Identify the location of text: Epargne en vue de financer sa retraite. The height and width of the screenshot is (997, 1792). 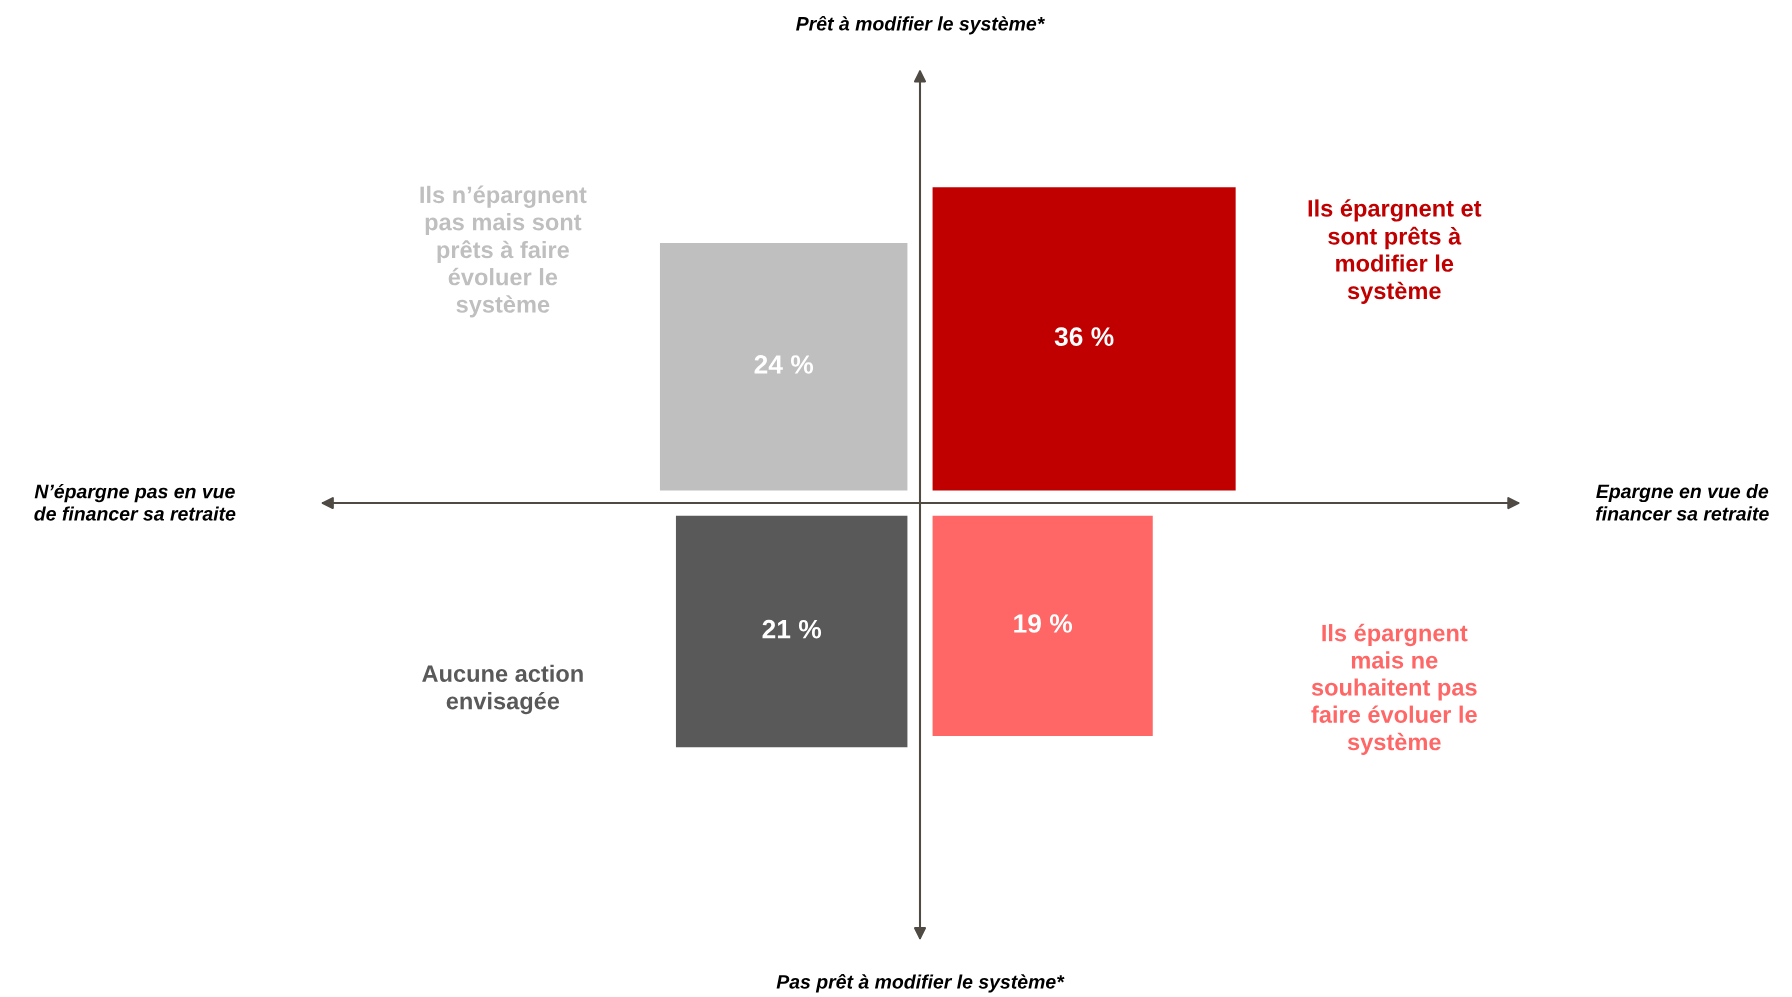
(1682, 502).